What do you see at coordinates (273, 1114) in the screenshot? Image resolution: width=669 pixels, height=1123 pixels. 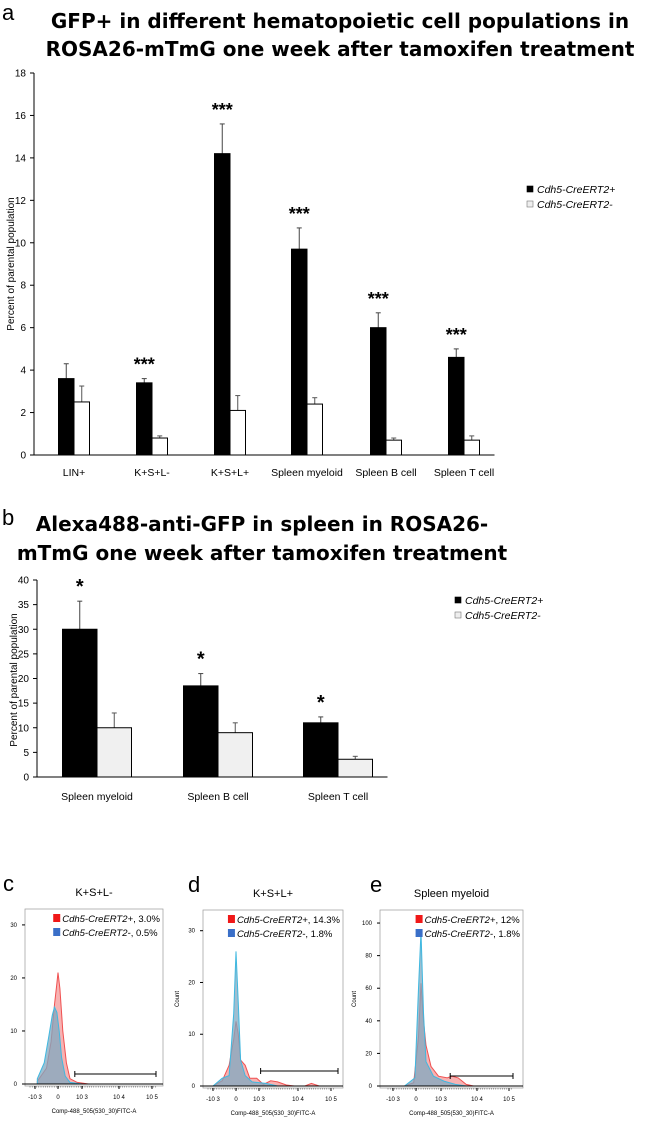 I see `x-axis-label: Comp-488_505(530_30)FITC-A` at bounding box center [273, 1114].